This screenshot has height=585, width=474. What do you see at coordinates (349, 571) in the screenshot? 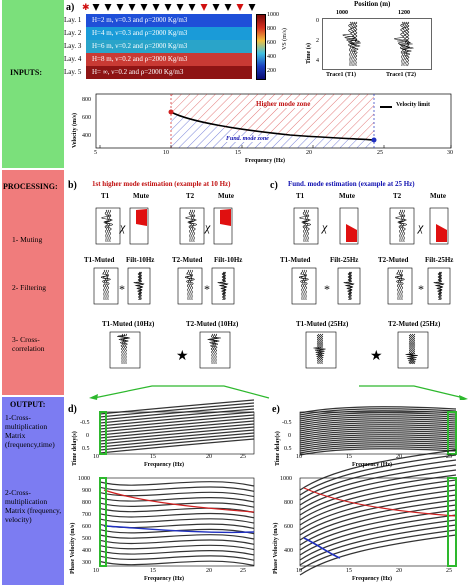
I see `e-bot-xtick-15: 15` at bounding box center [349, 571].